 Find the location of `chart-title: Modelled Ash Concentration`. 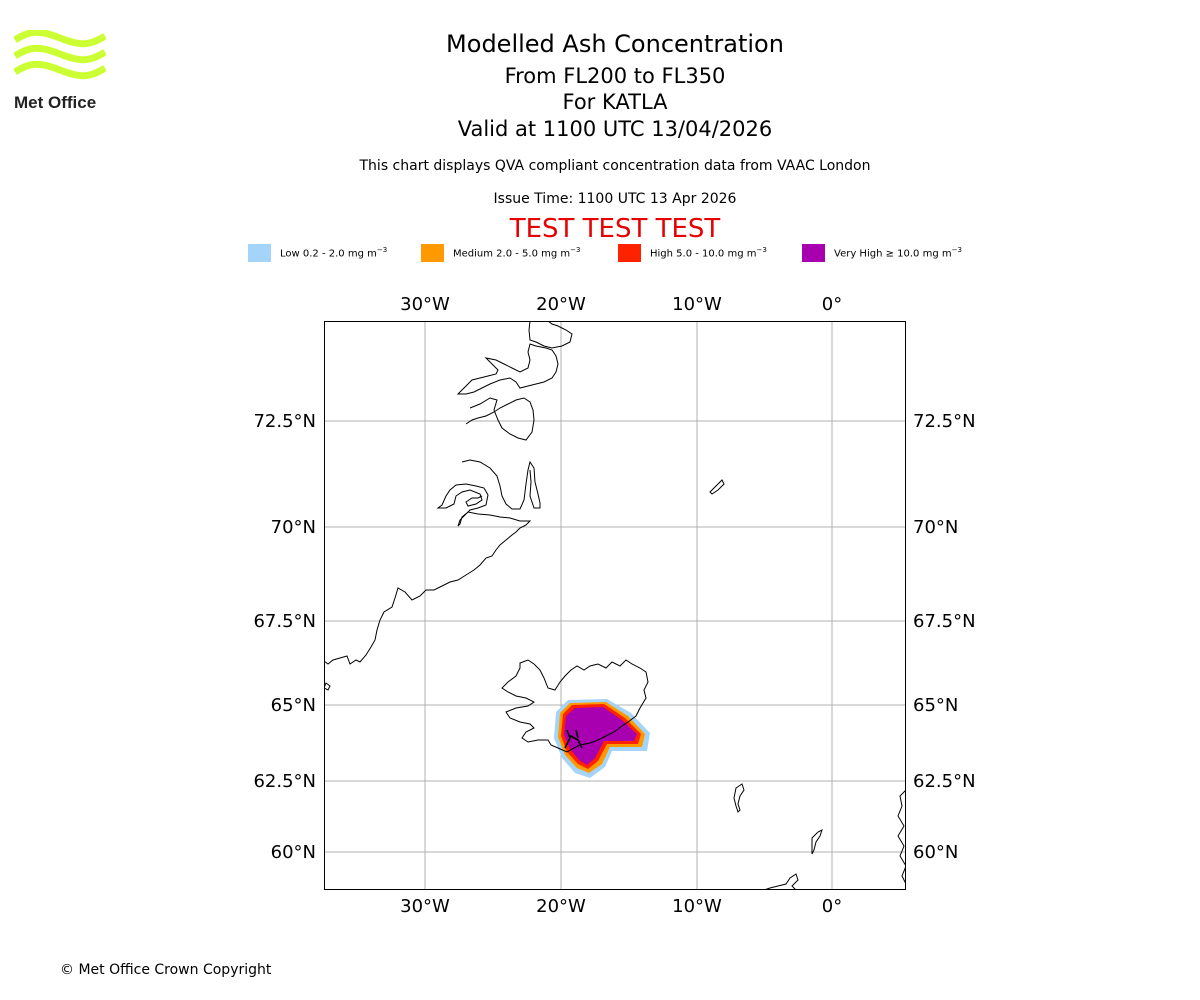

chart-title: Modelled Ash Concentration is located at coordinates (615, 44).